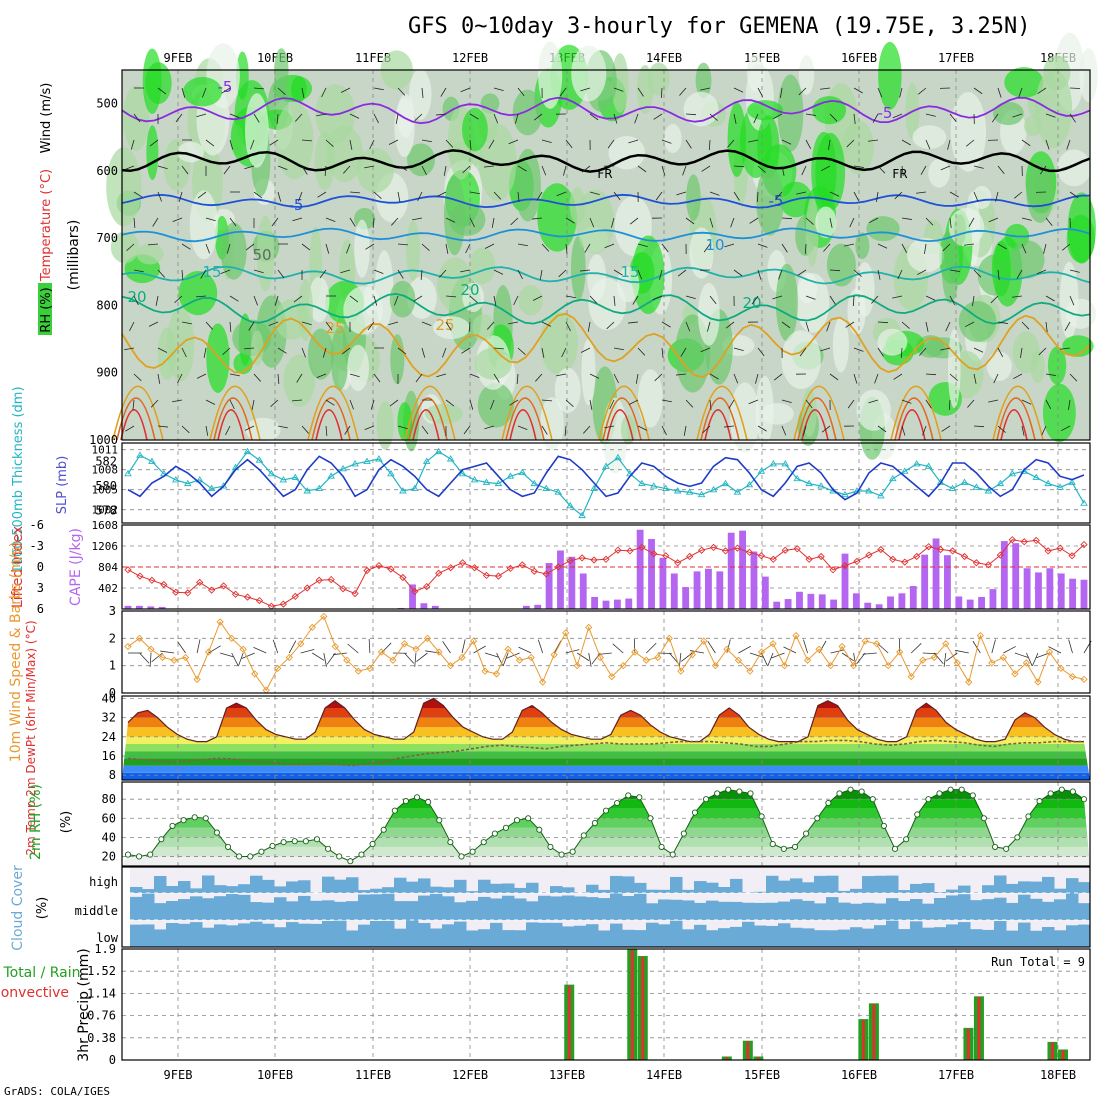 This screenshot has height=1100, width=1100. Describe the element at coordinates (863, 1040) in the screenshot. I see `precip-conv-bar` at that location.